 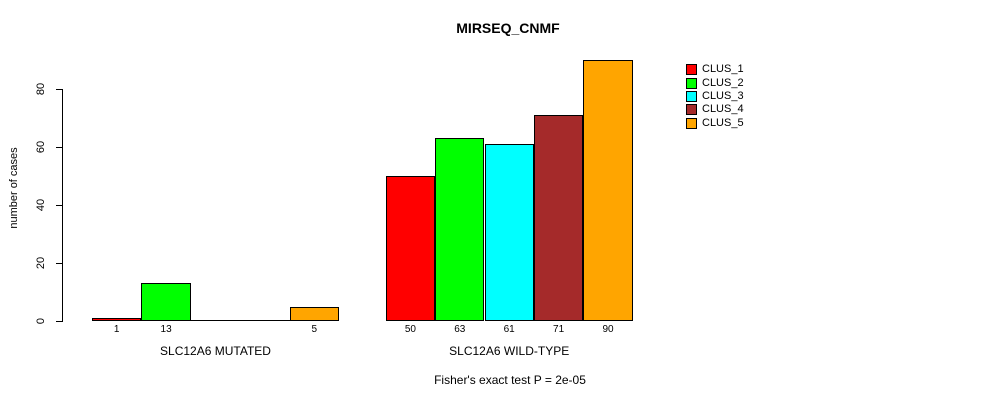 What do you see at coordinates (723, 82) in the screenshot?
I see `legend-label: CLUS_2` at bounding box center [723, 82].